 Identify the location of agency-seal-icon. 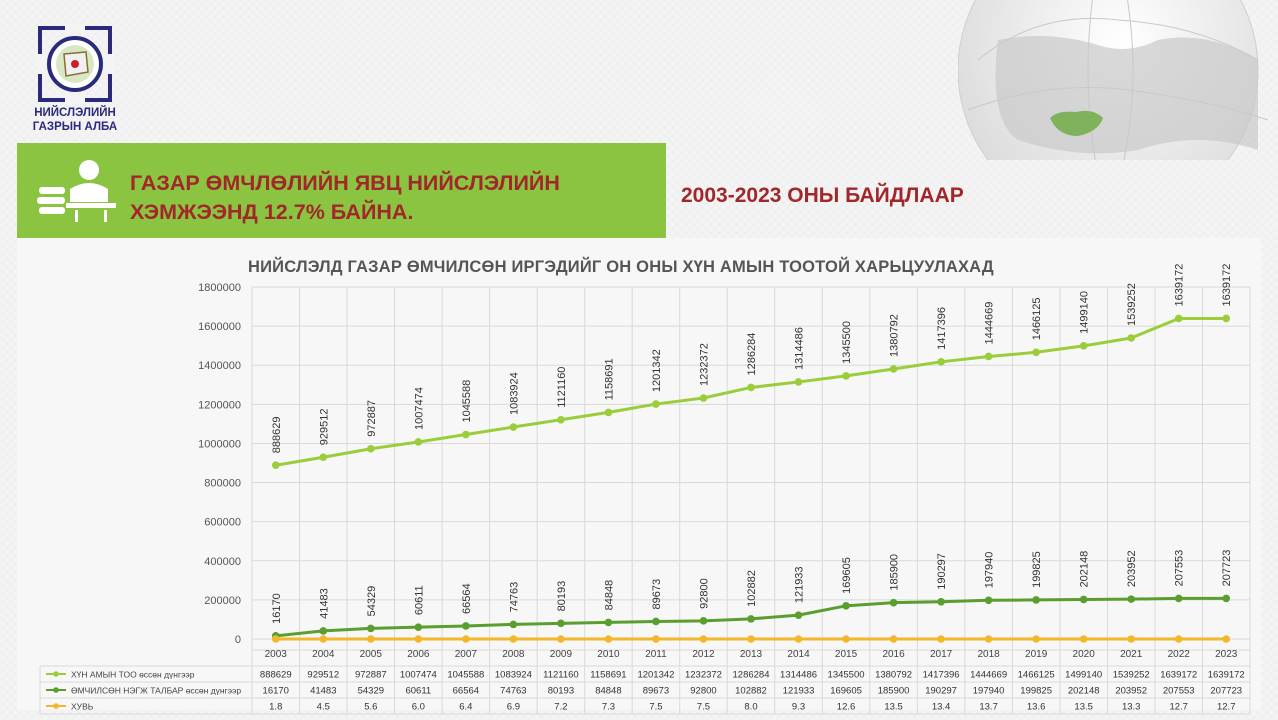
(75, 64).